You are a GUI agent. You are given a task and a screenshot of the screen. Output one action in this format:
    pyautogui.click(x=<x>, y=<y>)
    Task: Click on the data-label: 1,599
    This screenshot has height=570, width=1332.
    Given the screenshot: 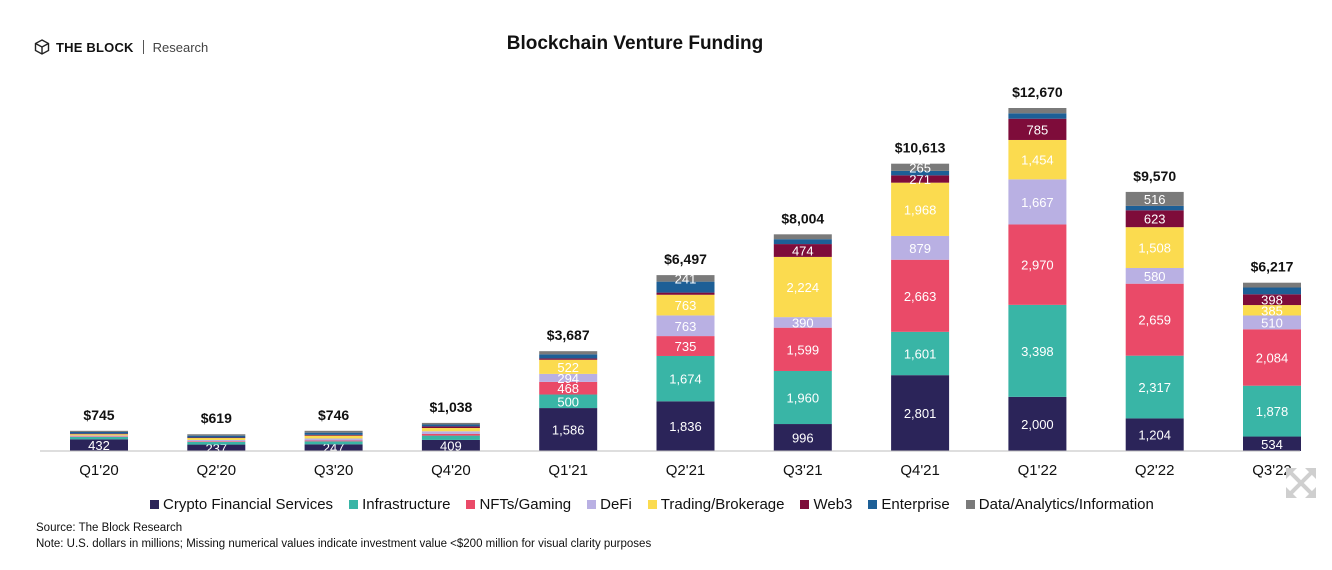 What is the action you would take?
    pyautogui.click(x=803, y=349)
    